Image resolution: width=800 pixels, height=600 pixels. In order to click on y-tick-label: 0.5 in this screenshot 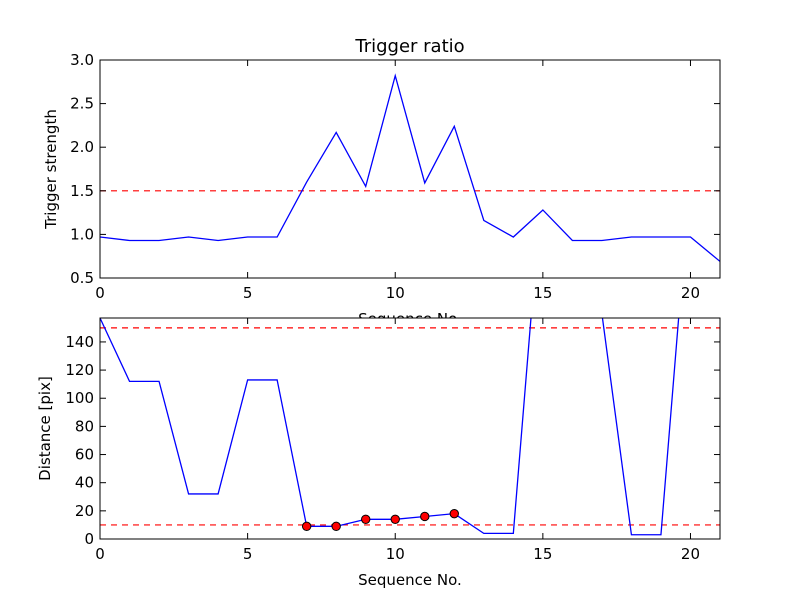, I will do `click(82, 278)`.